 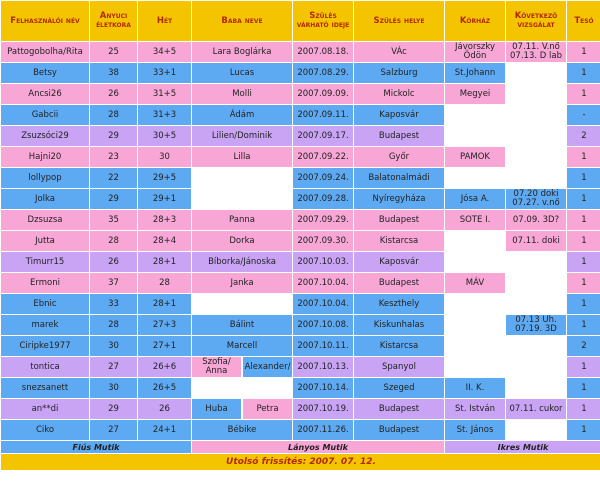 What do you see at coordinates (45, 241) in the screenshot?
I see `cell: Jutta` at bounding box center [45, 241].